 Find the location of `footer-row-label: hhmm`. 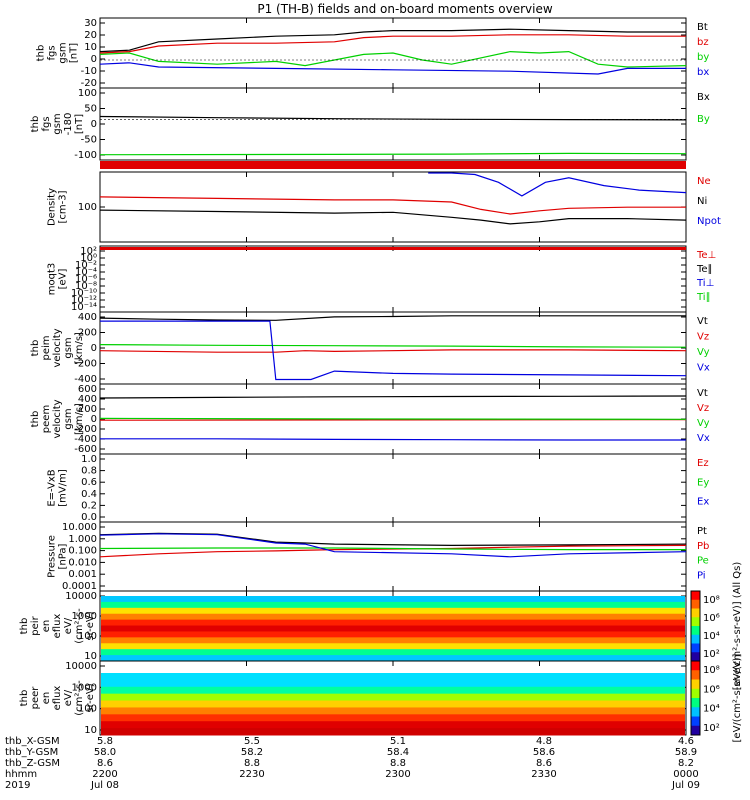

footer-row-label: hhmm is located at coordinates (21, 774).